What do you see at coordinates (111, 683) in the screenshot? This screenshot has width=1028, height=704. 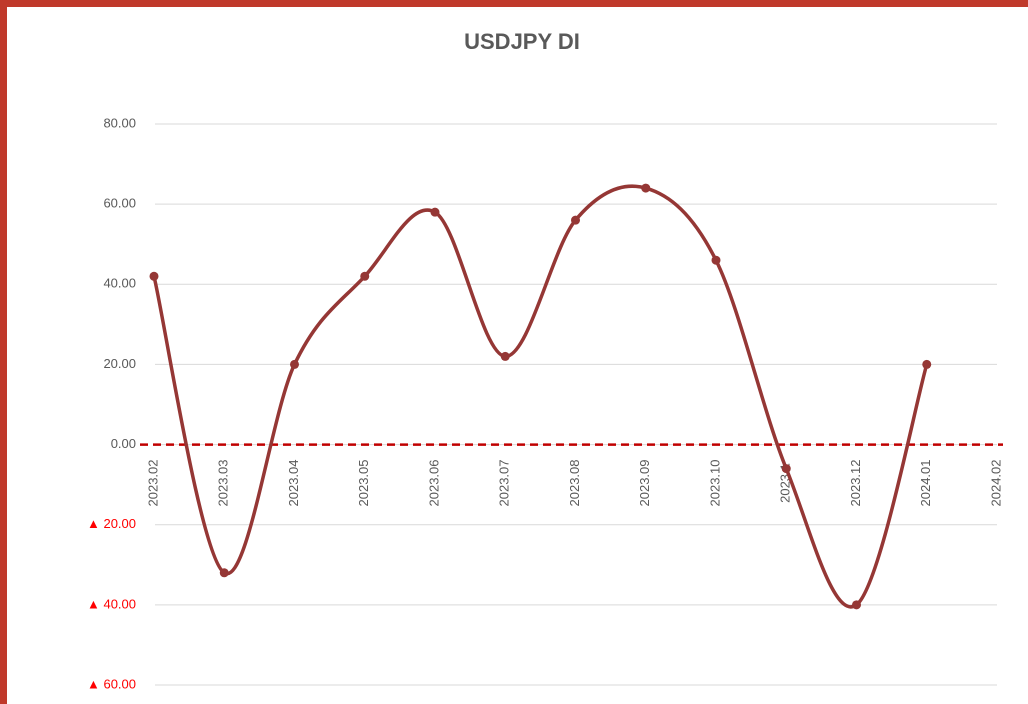 I see `y-tick-label: ▲ 60.00` at bounding box center [111, 683].